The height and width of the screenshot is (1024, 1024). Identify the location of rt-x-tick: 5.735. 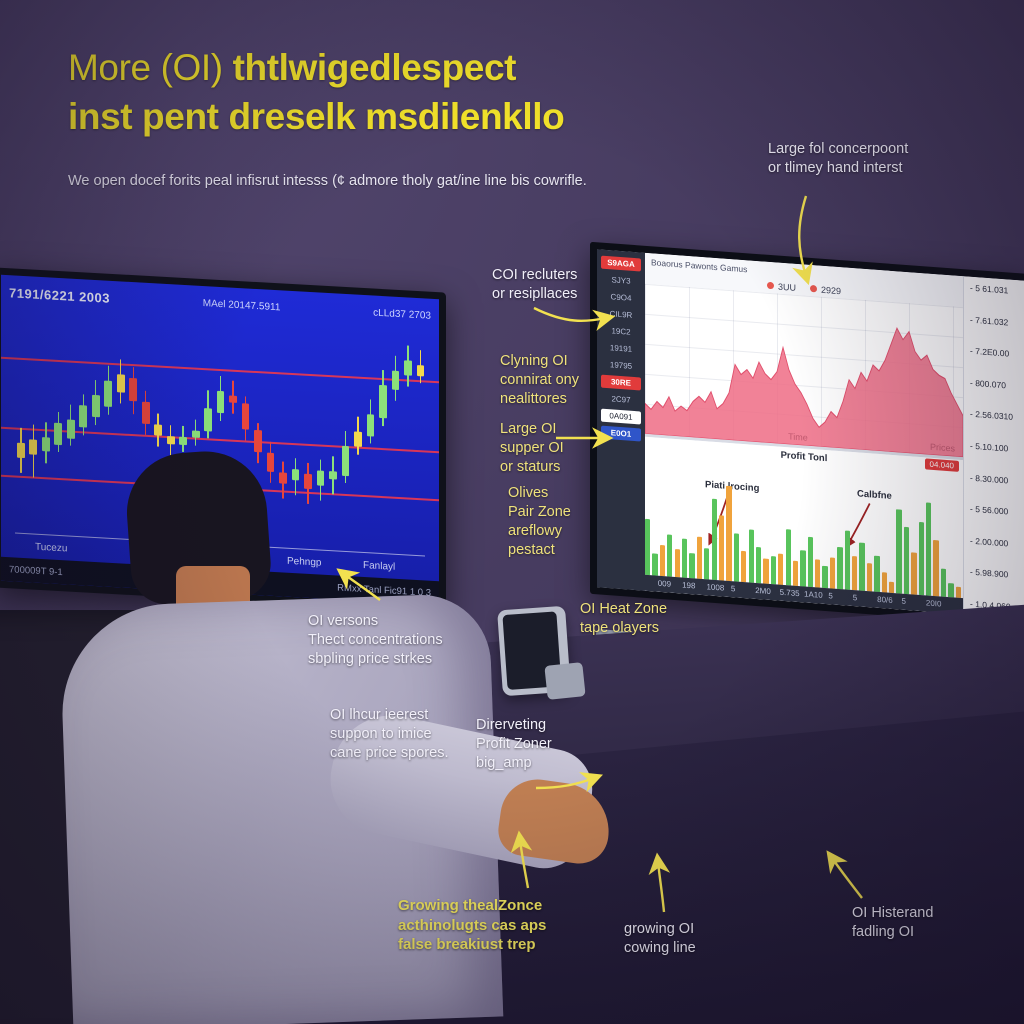
(789, 593).